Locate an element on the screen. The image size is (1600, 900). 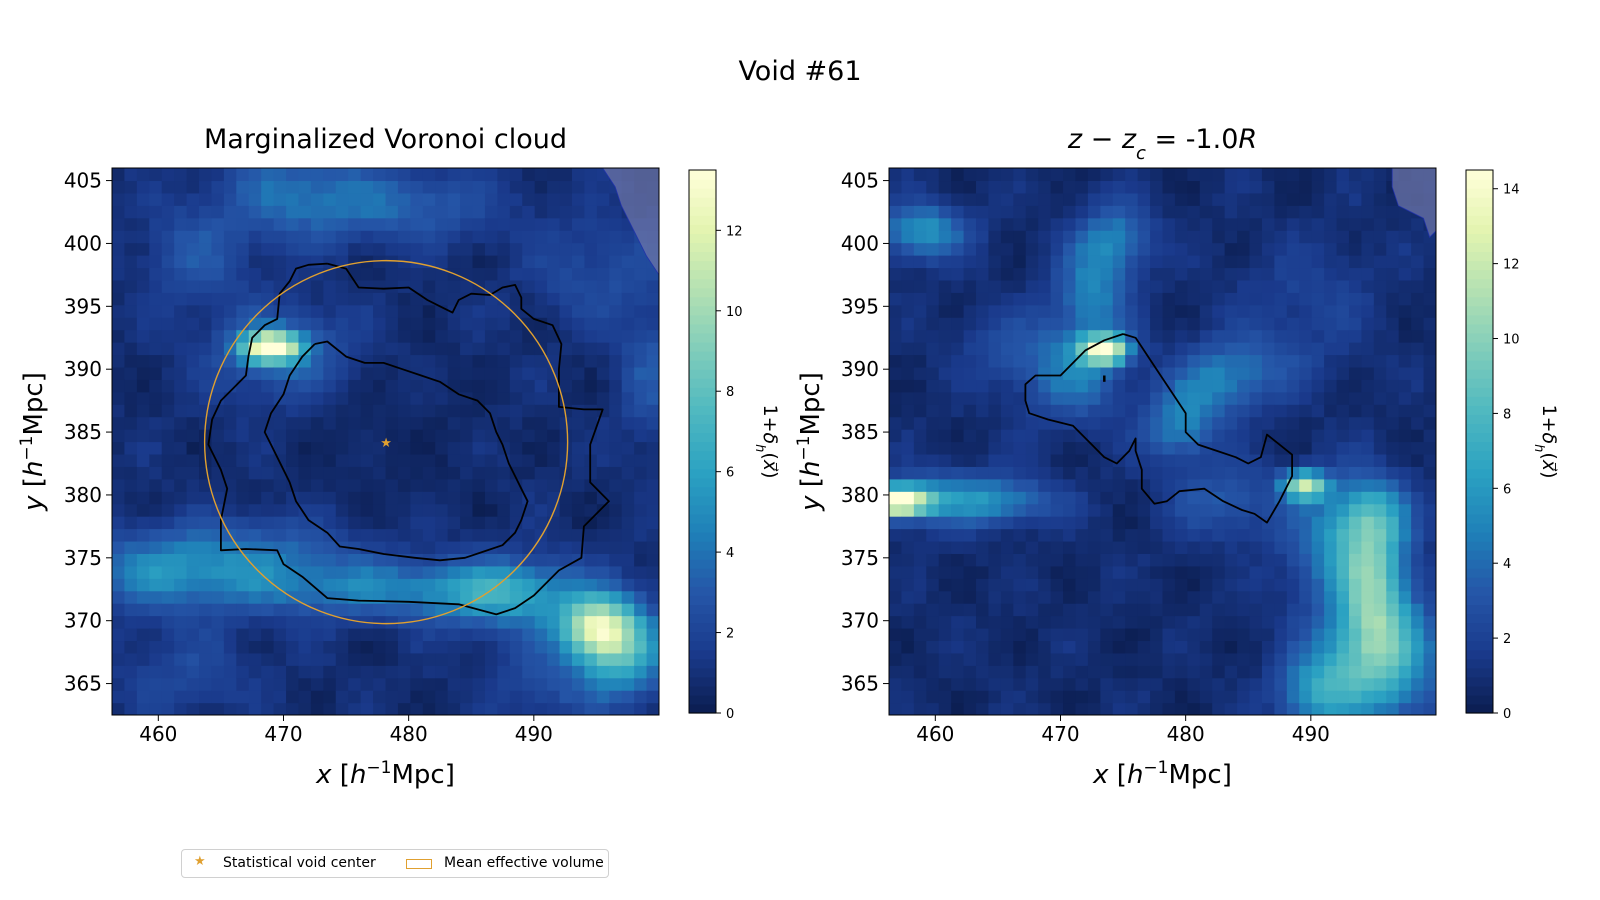
contour-line is located at coordinates (1158, 428).